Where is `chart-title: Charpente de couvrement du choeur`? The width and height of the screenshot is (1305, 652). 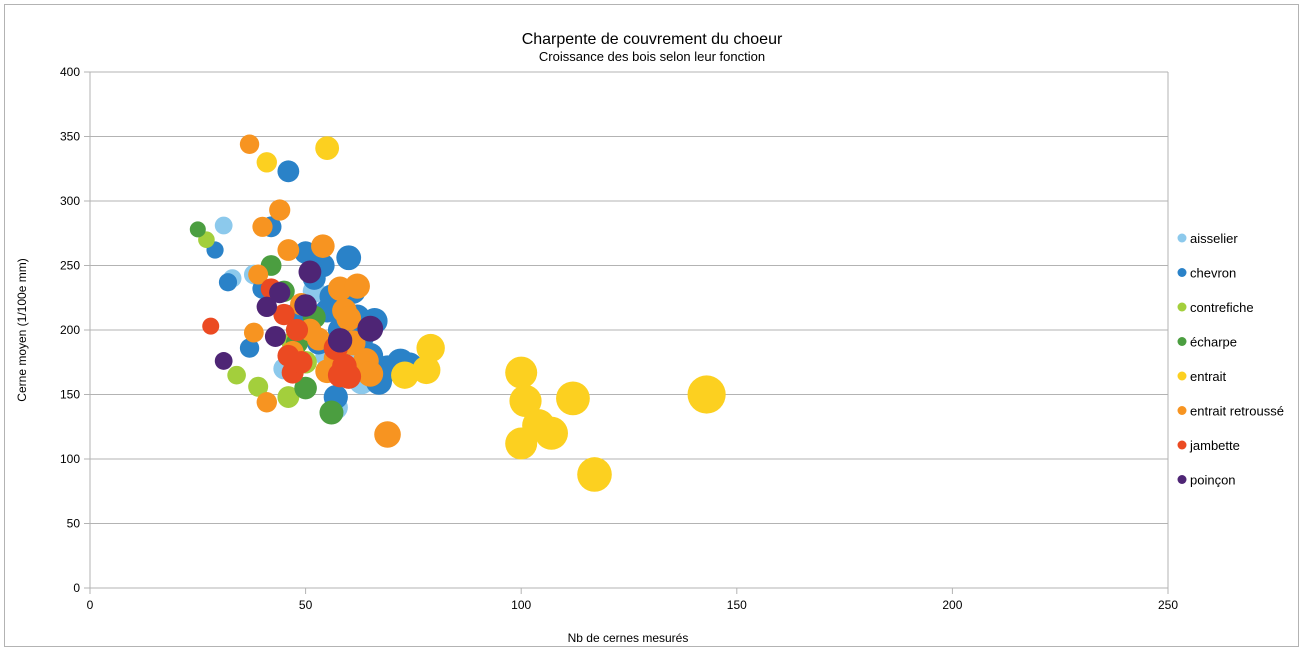
chart-title: Charpente de couvrement du choeur is located at coordinates (652, 39).